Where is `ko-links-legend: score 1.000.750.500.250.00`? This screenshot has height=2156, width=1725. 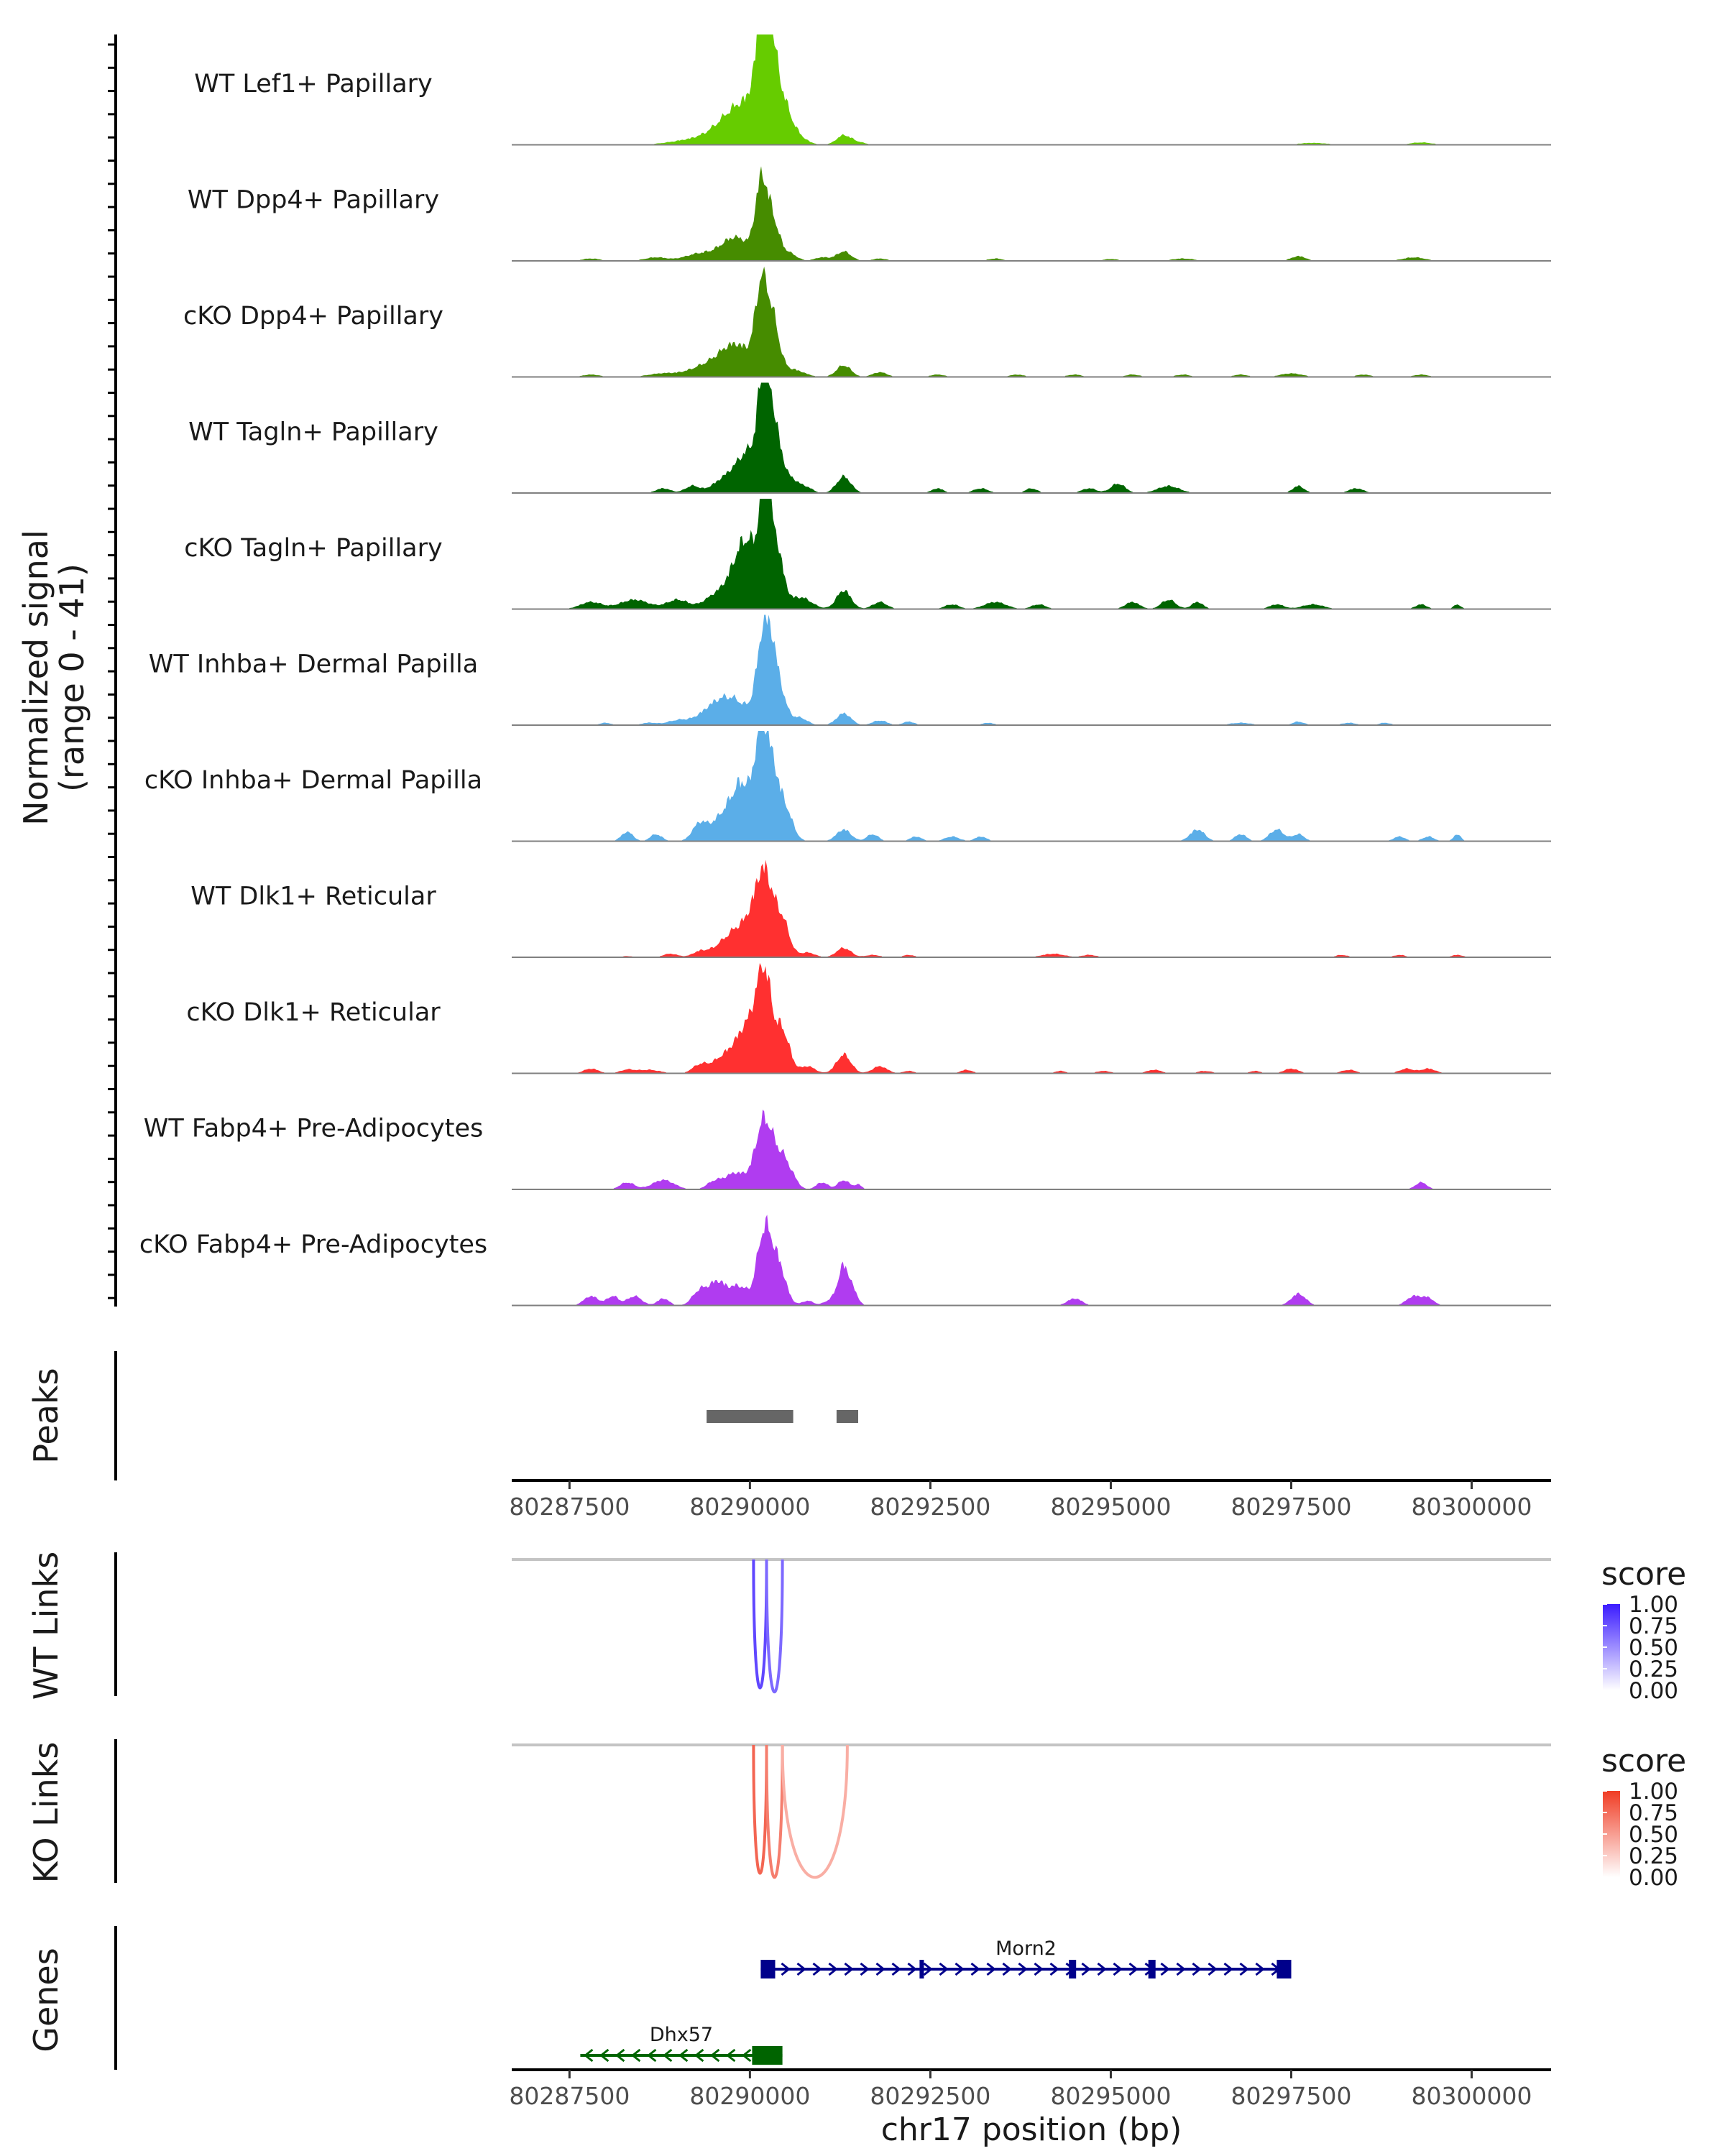
ko-links-legend: score 1.000.750.500.250.00 is located at coordinates (1643, 1817).